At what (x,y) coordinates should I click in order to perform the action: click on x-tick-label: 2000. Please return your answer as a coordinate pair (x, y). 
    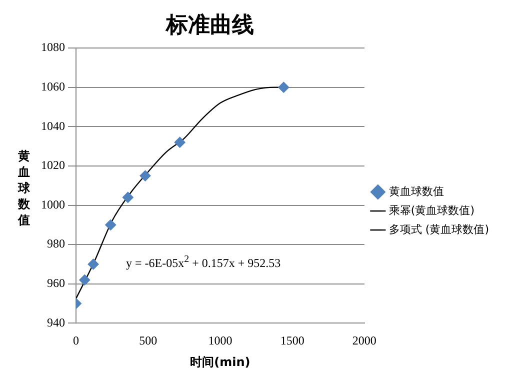
    Looking at the image, I should click on (364, 341).